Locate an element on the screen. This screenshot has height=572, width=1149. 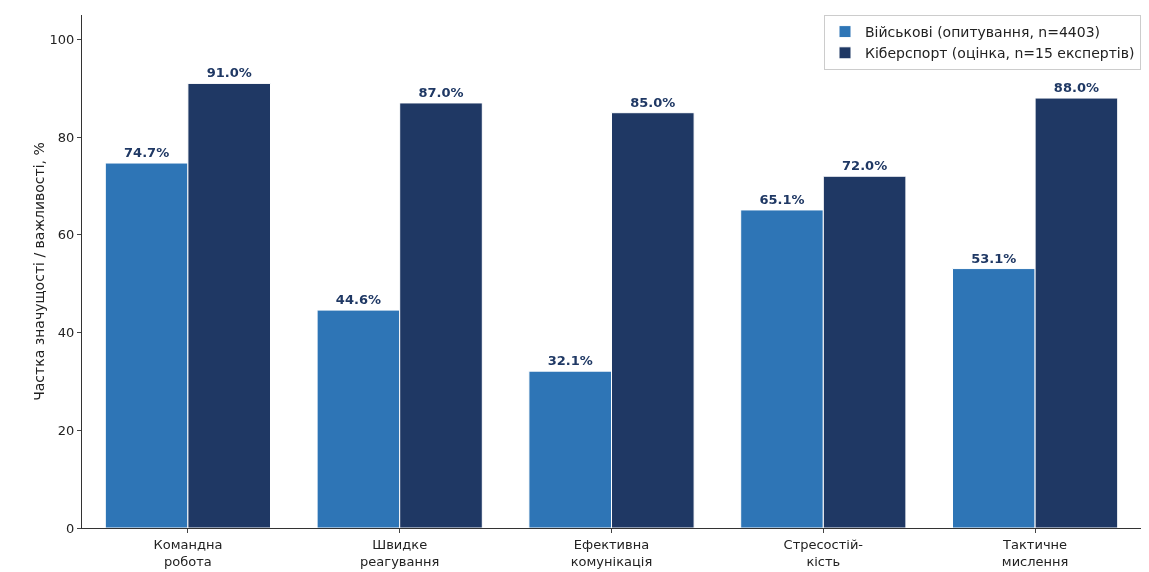
y-tick-label: 80 is located at coordinates (66, 137).